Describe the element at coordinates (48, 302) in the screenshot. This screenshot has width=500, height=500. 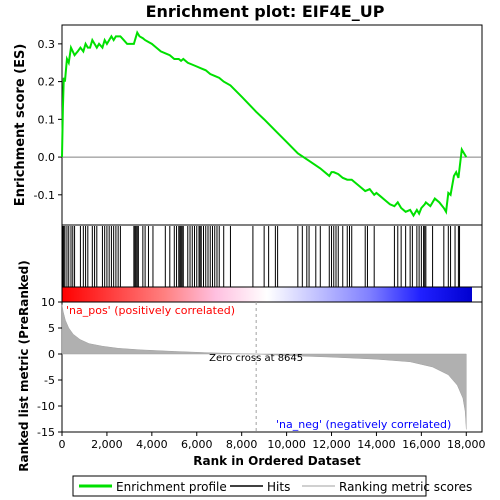
I see `metric-y-tick-label: 10` at that location.